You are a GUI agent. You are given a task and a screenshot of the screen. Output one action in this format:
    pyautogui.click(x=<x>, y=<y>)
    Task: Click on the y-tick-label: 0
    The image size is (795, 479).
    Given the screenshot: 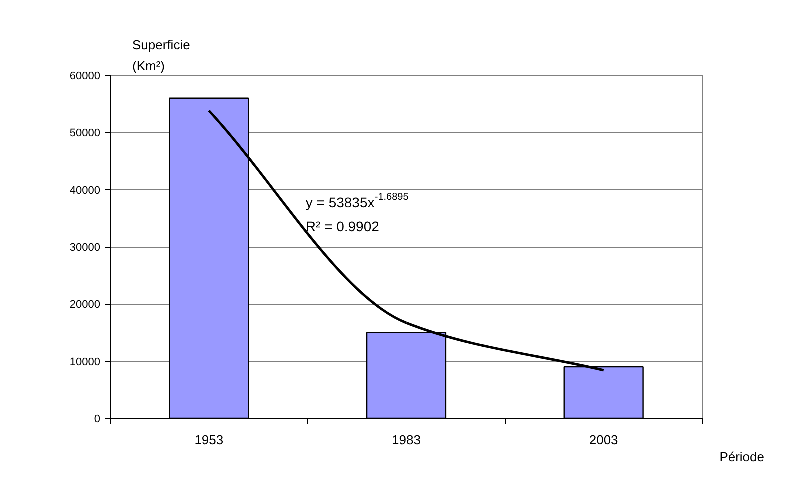 What is the action you would take?
    pyautogui.click(x=97, y=420)
    